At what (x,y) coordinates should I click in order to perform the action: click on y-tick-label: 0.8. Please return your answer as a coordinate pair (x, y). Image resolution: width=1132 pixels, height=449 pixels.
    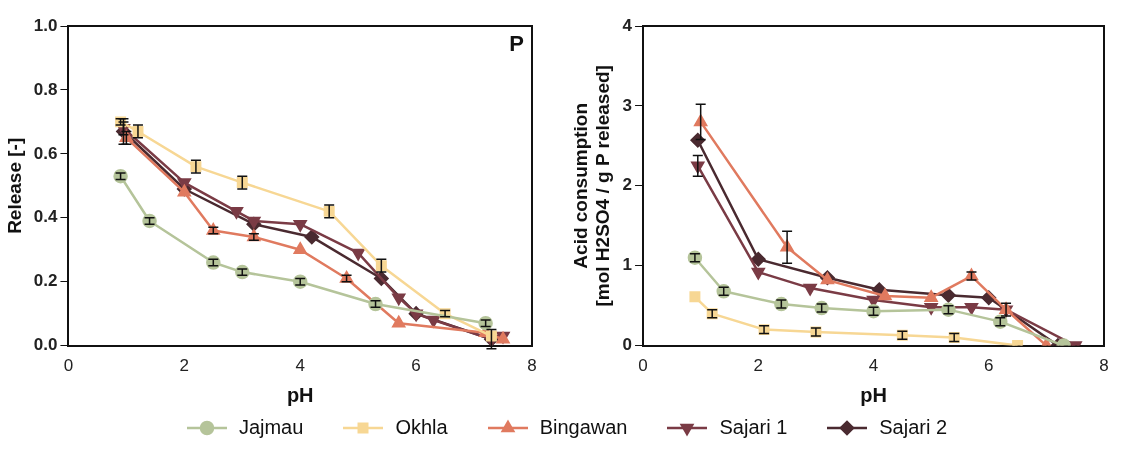
    Looking at the image, I should click on (45, 89).